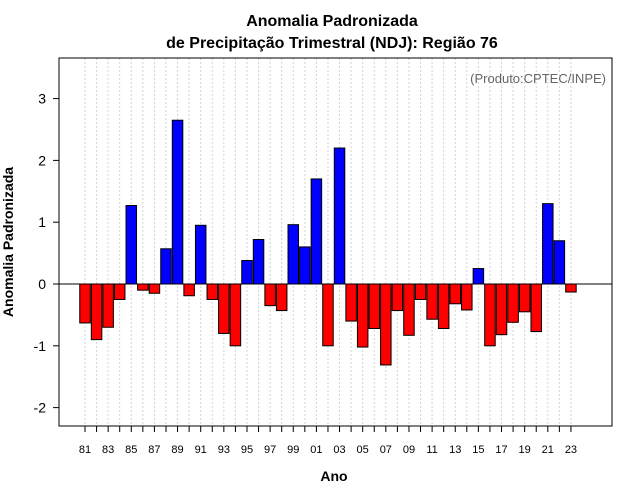 The image size is (640, 500). I want to click on bar-1988, so click(166, 266).